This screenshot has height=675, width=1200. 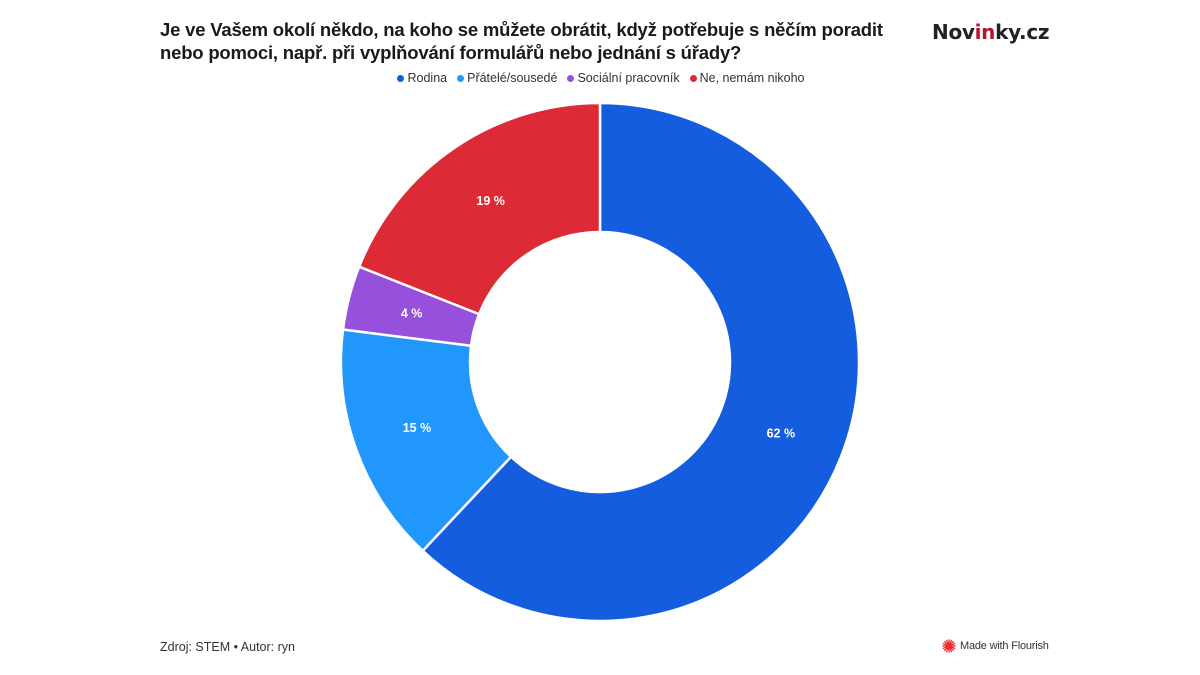 What do you see at coordinates (490, 201) in the screenshot?
I see `slice-value-label: 19 %` at bounding box center [490, 201].